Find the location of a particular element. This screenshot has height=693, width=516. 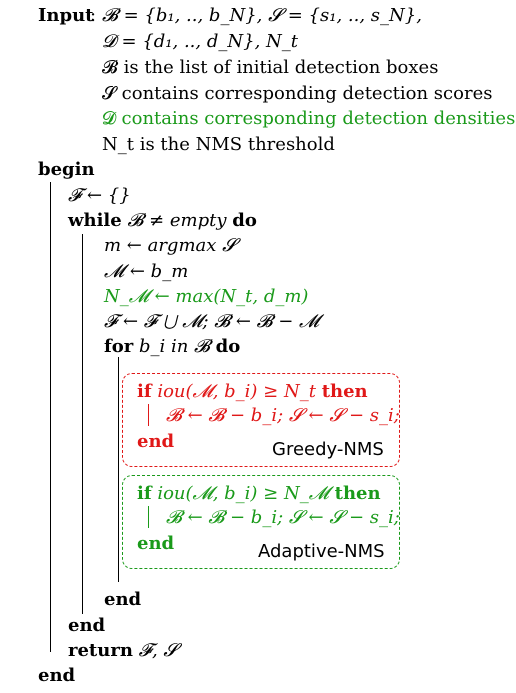

return-value: 𝓕, 𝓢 is located at coordinates (158, 650).